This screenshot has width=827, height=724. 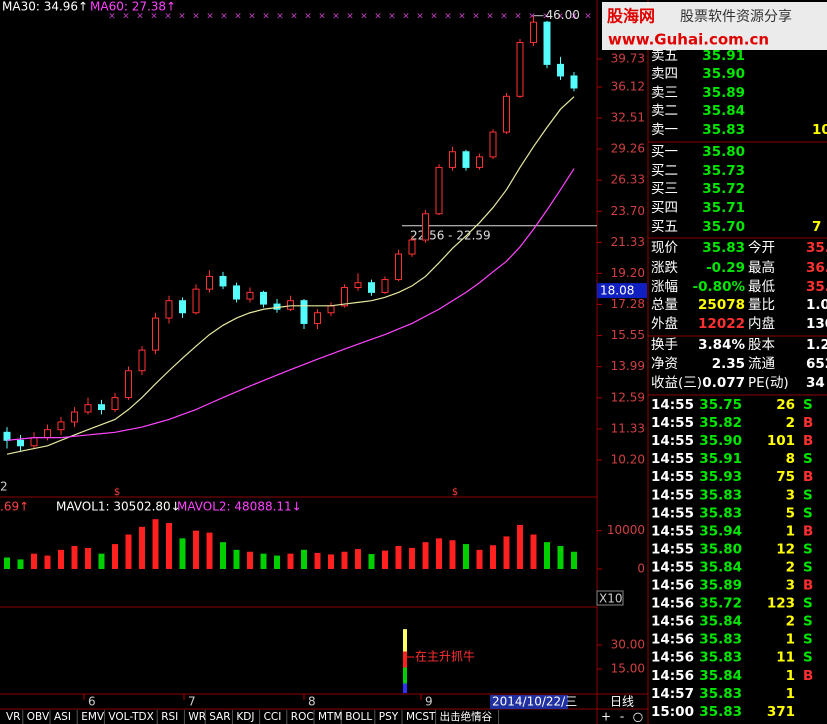 I want to click on quote-label: 净资, so click(x=664, y=364).